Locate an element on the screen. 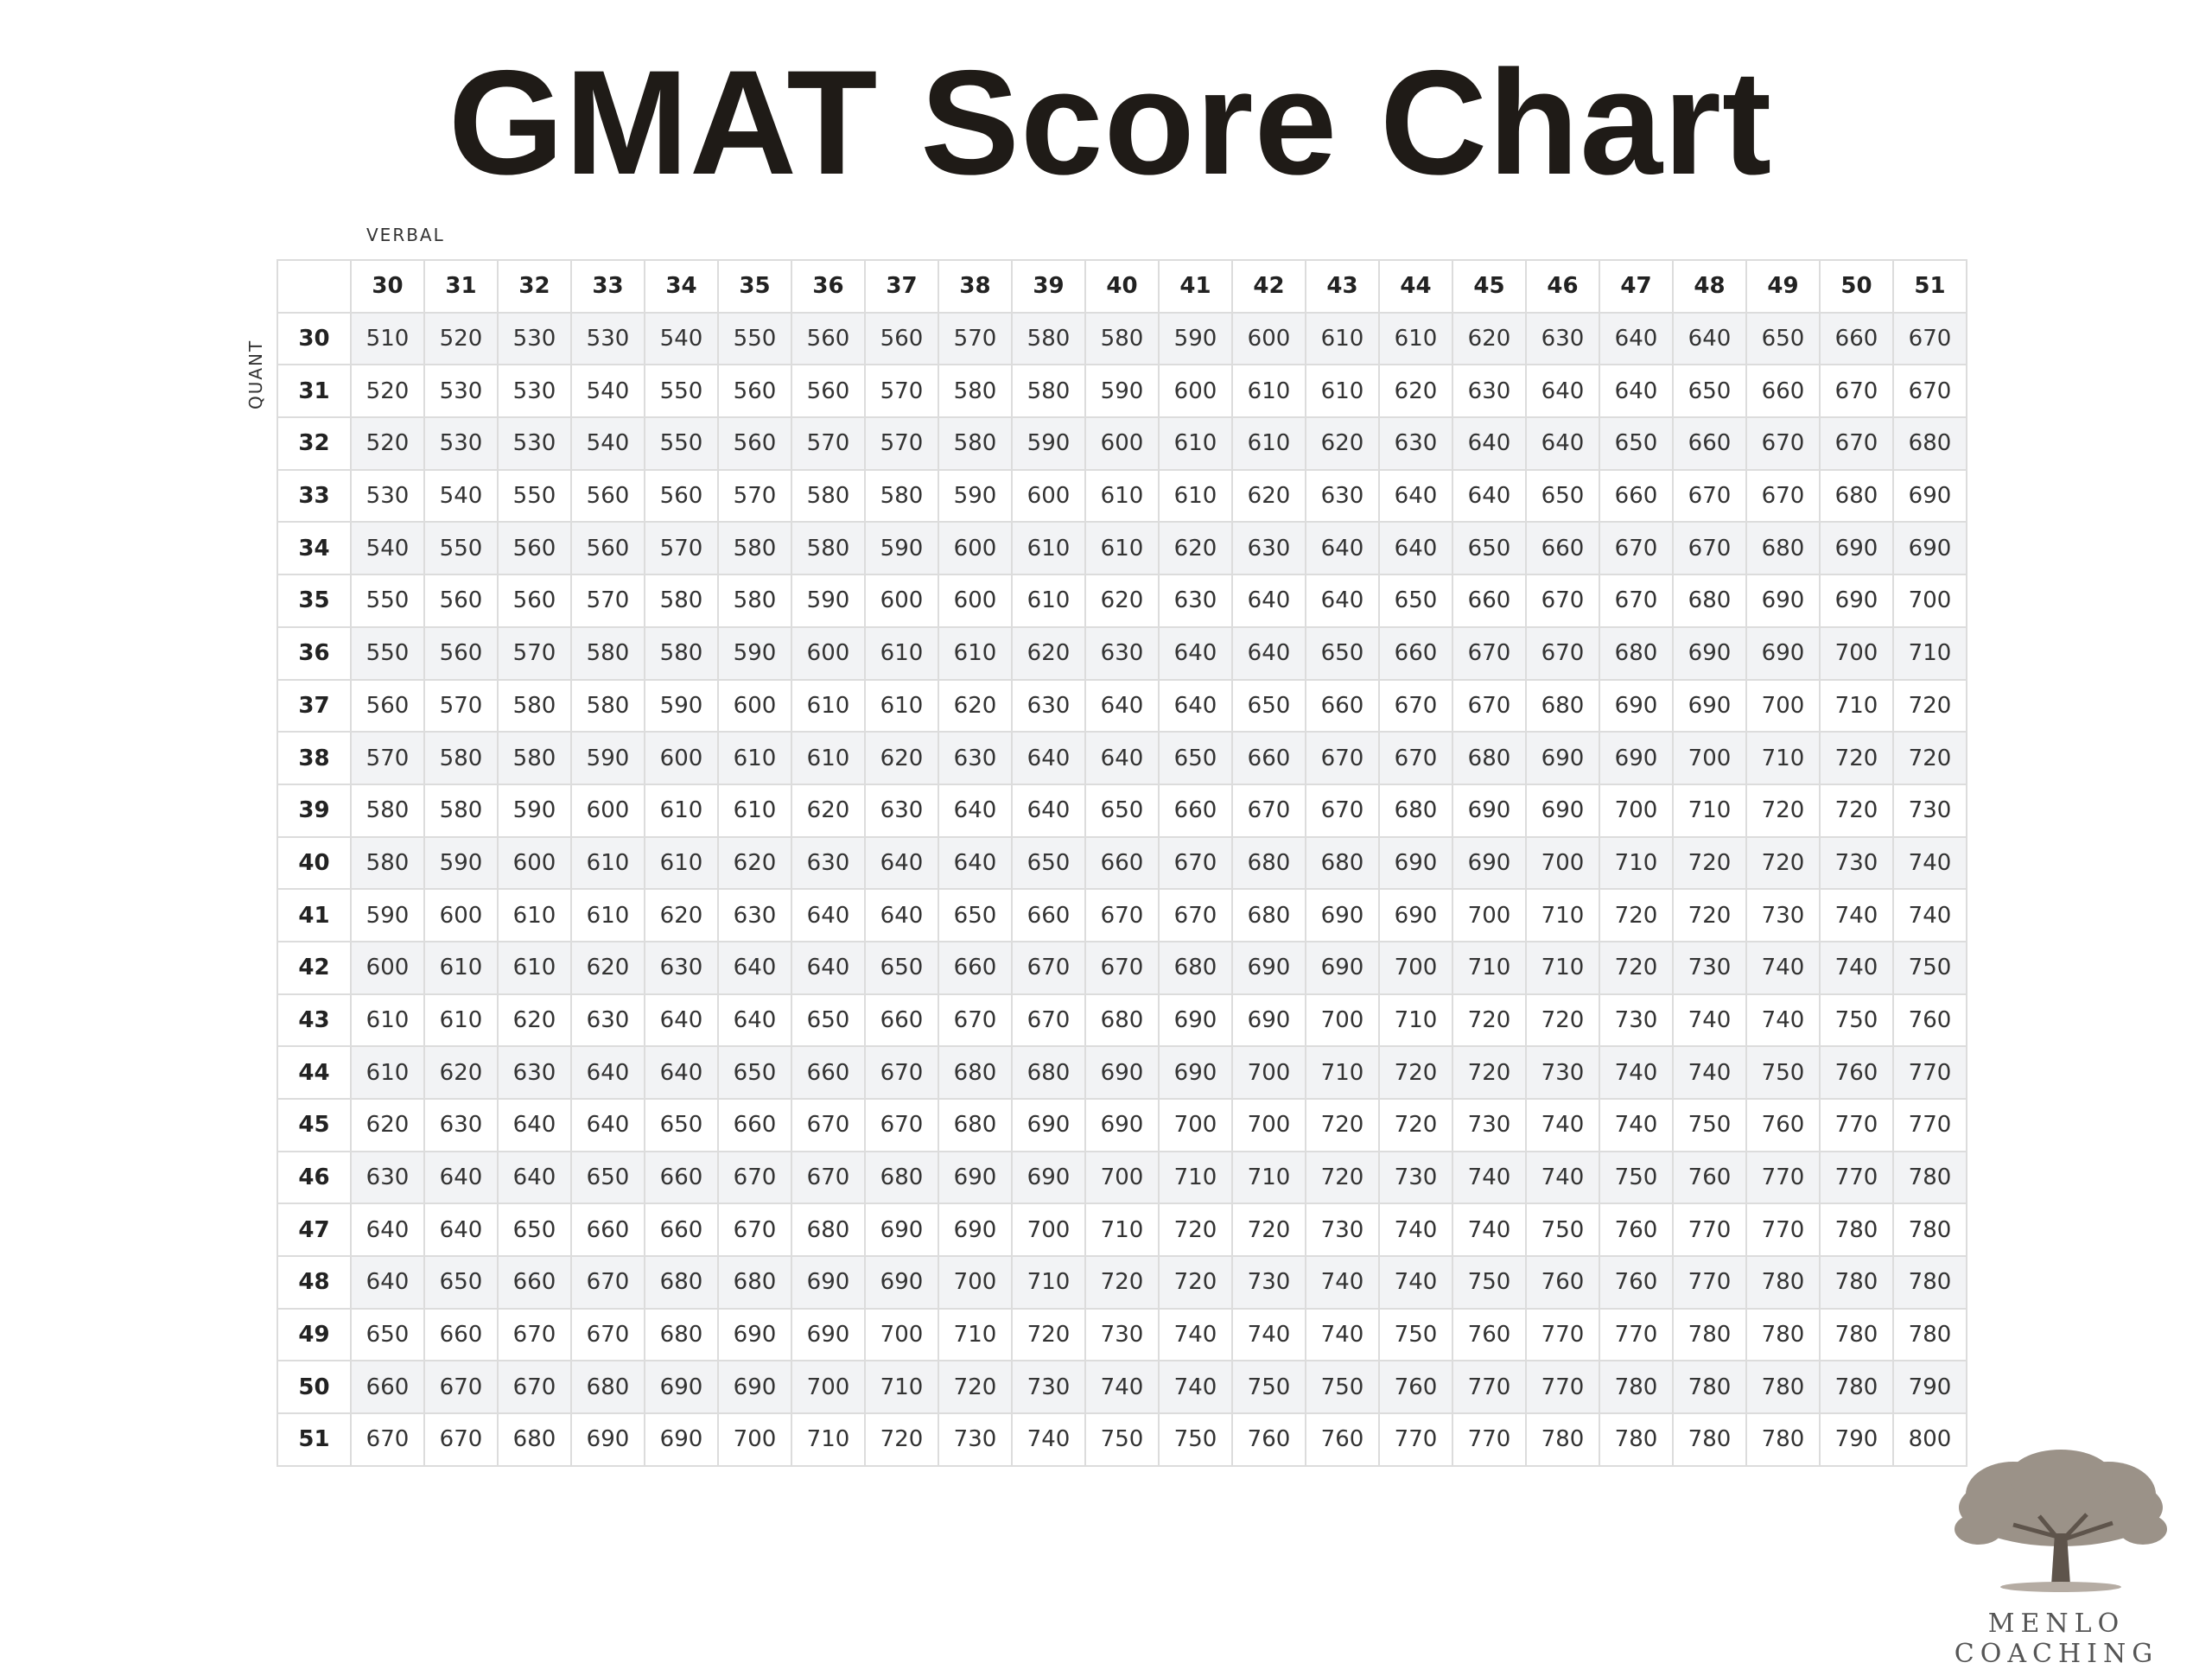 The image size is (2212, 1669). quant-row-header: 40 is located at coordinates (314, 863).